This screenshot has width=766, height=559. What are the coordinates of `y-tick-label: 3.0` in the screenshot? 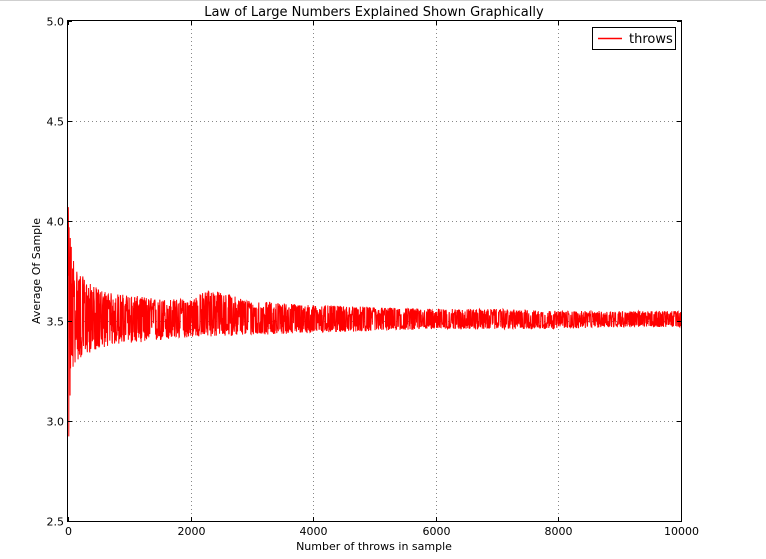 It's located at (56, 422).